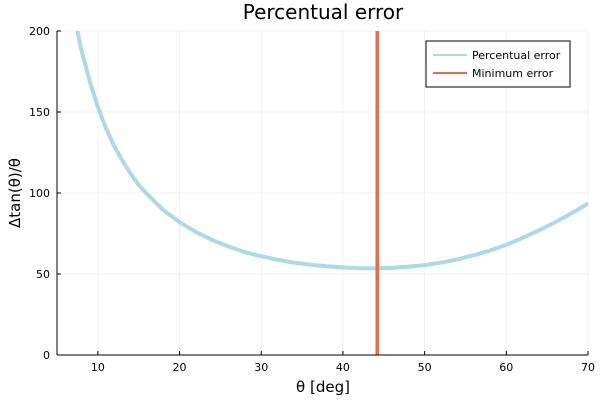 The width and height of the screenshot is (600, 404). What do you see at coordinates (261, 367) in the screenshot?
I see `x-tick-label: 30` at bounding box center [261, 367].